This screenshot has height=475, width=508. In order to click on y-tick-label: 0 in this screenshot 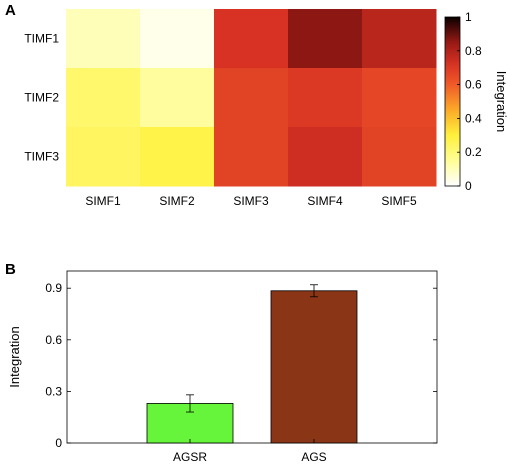, I will do `click(58, 443)`.